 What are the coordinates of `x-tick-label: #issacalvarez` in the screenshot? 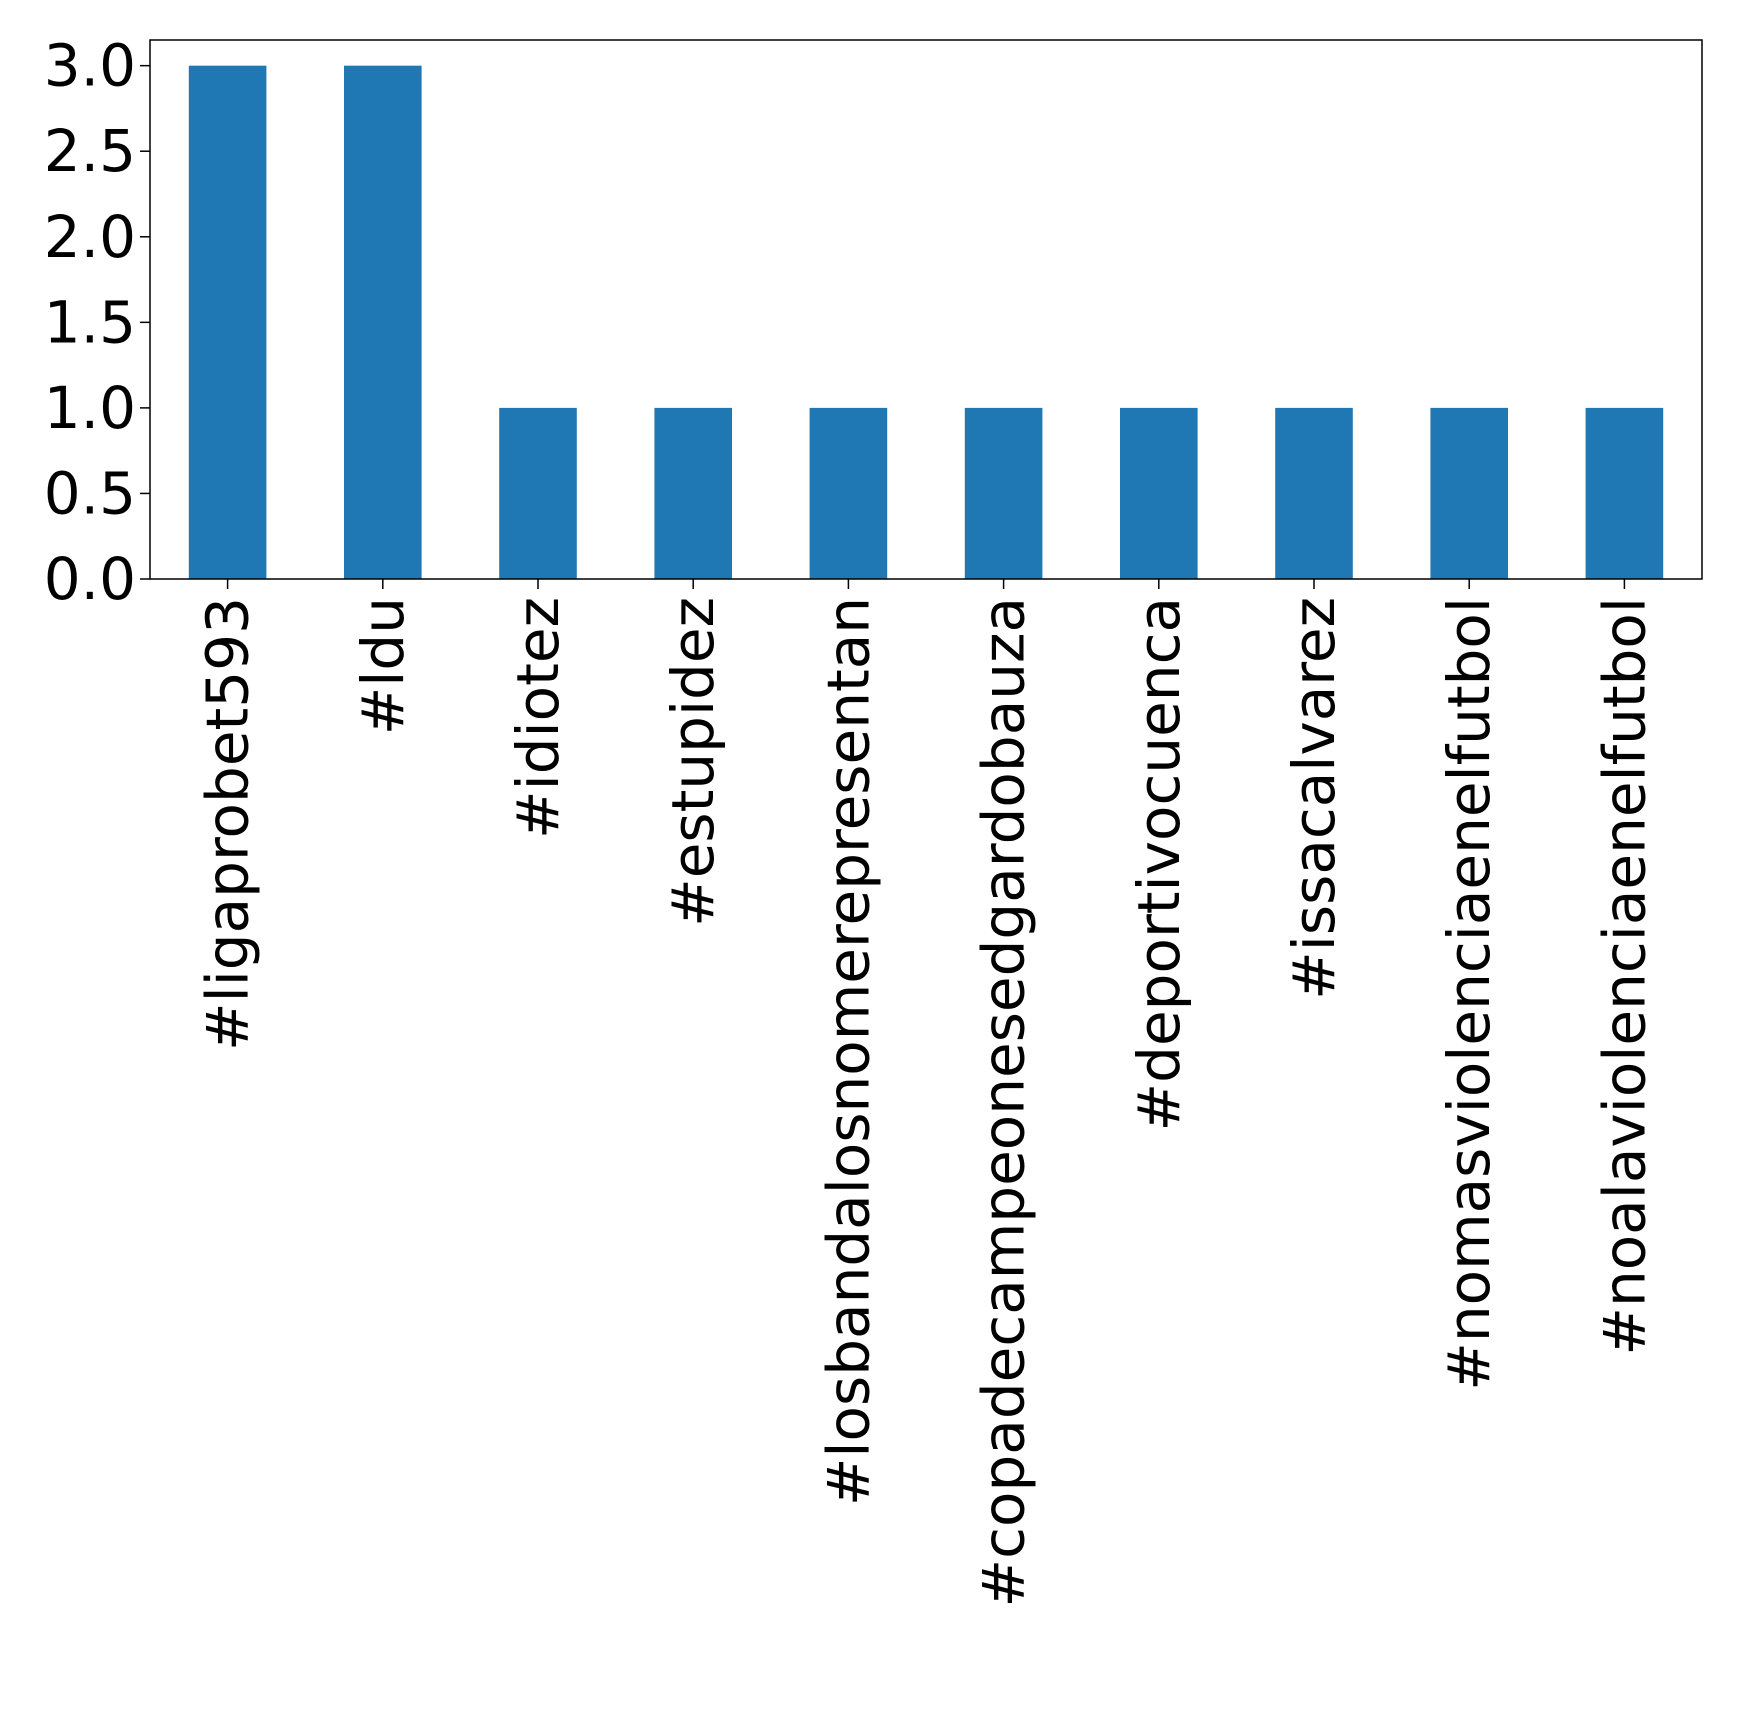 It's located at (1314, 798).